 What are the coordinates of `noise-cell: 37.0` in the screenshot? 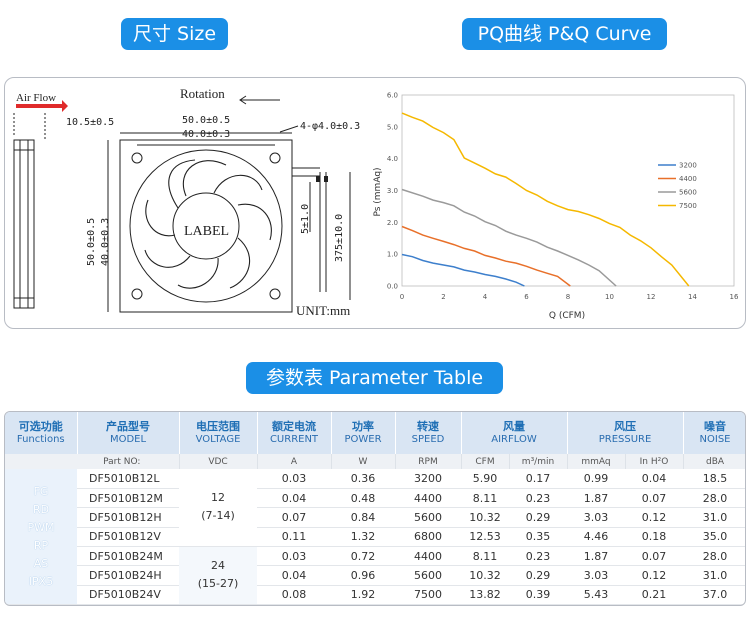 It's located at (714, 595).